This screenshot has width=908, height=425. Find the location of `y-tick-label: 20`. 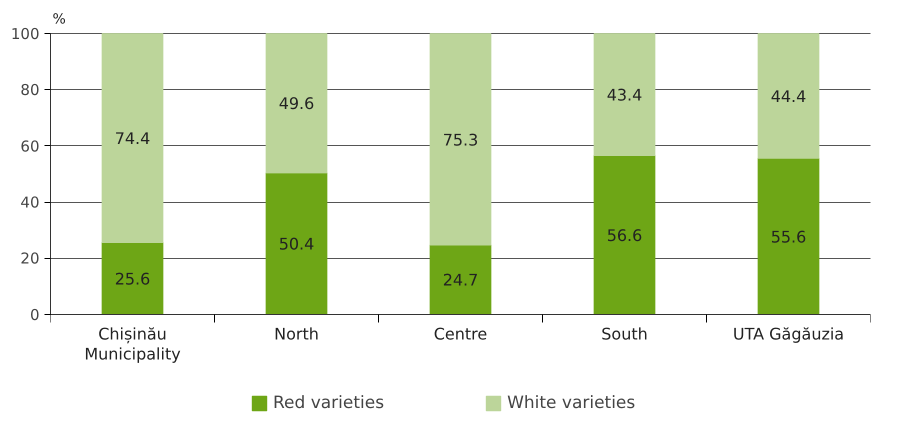

y-tick-label: 20 is located at coordinates (30, 259).